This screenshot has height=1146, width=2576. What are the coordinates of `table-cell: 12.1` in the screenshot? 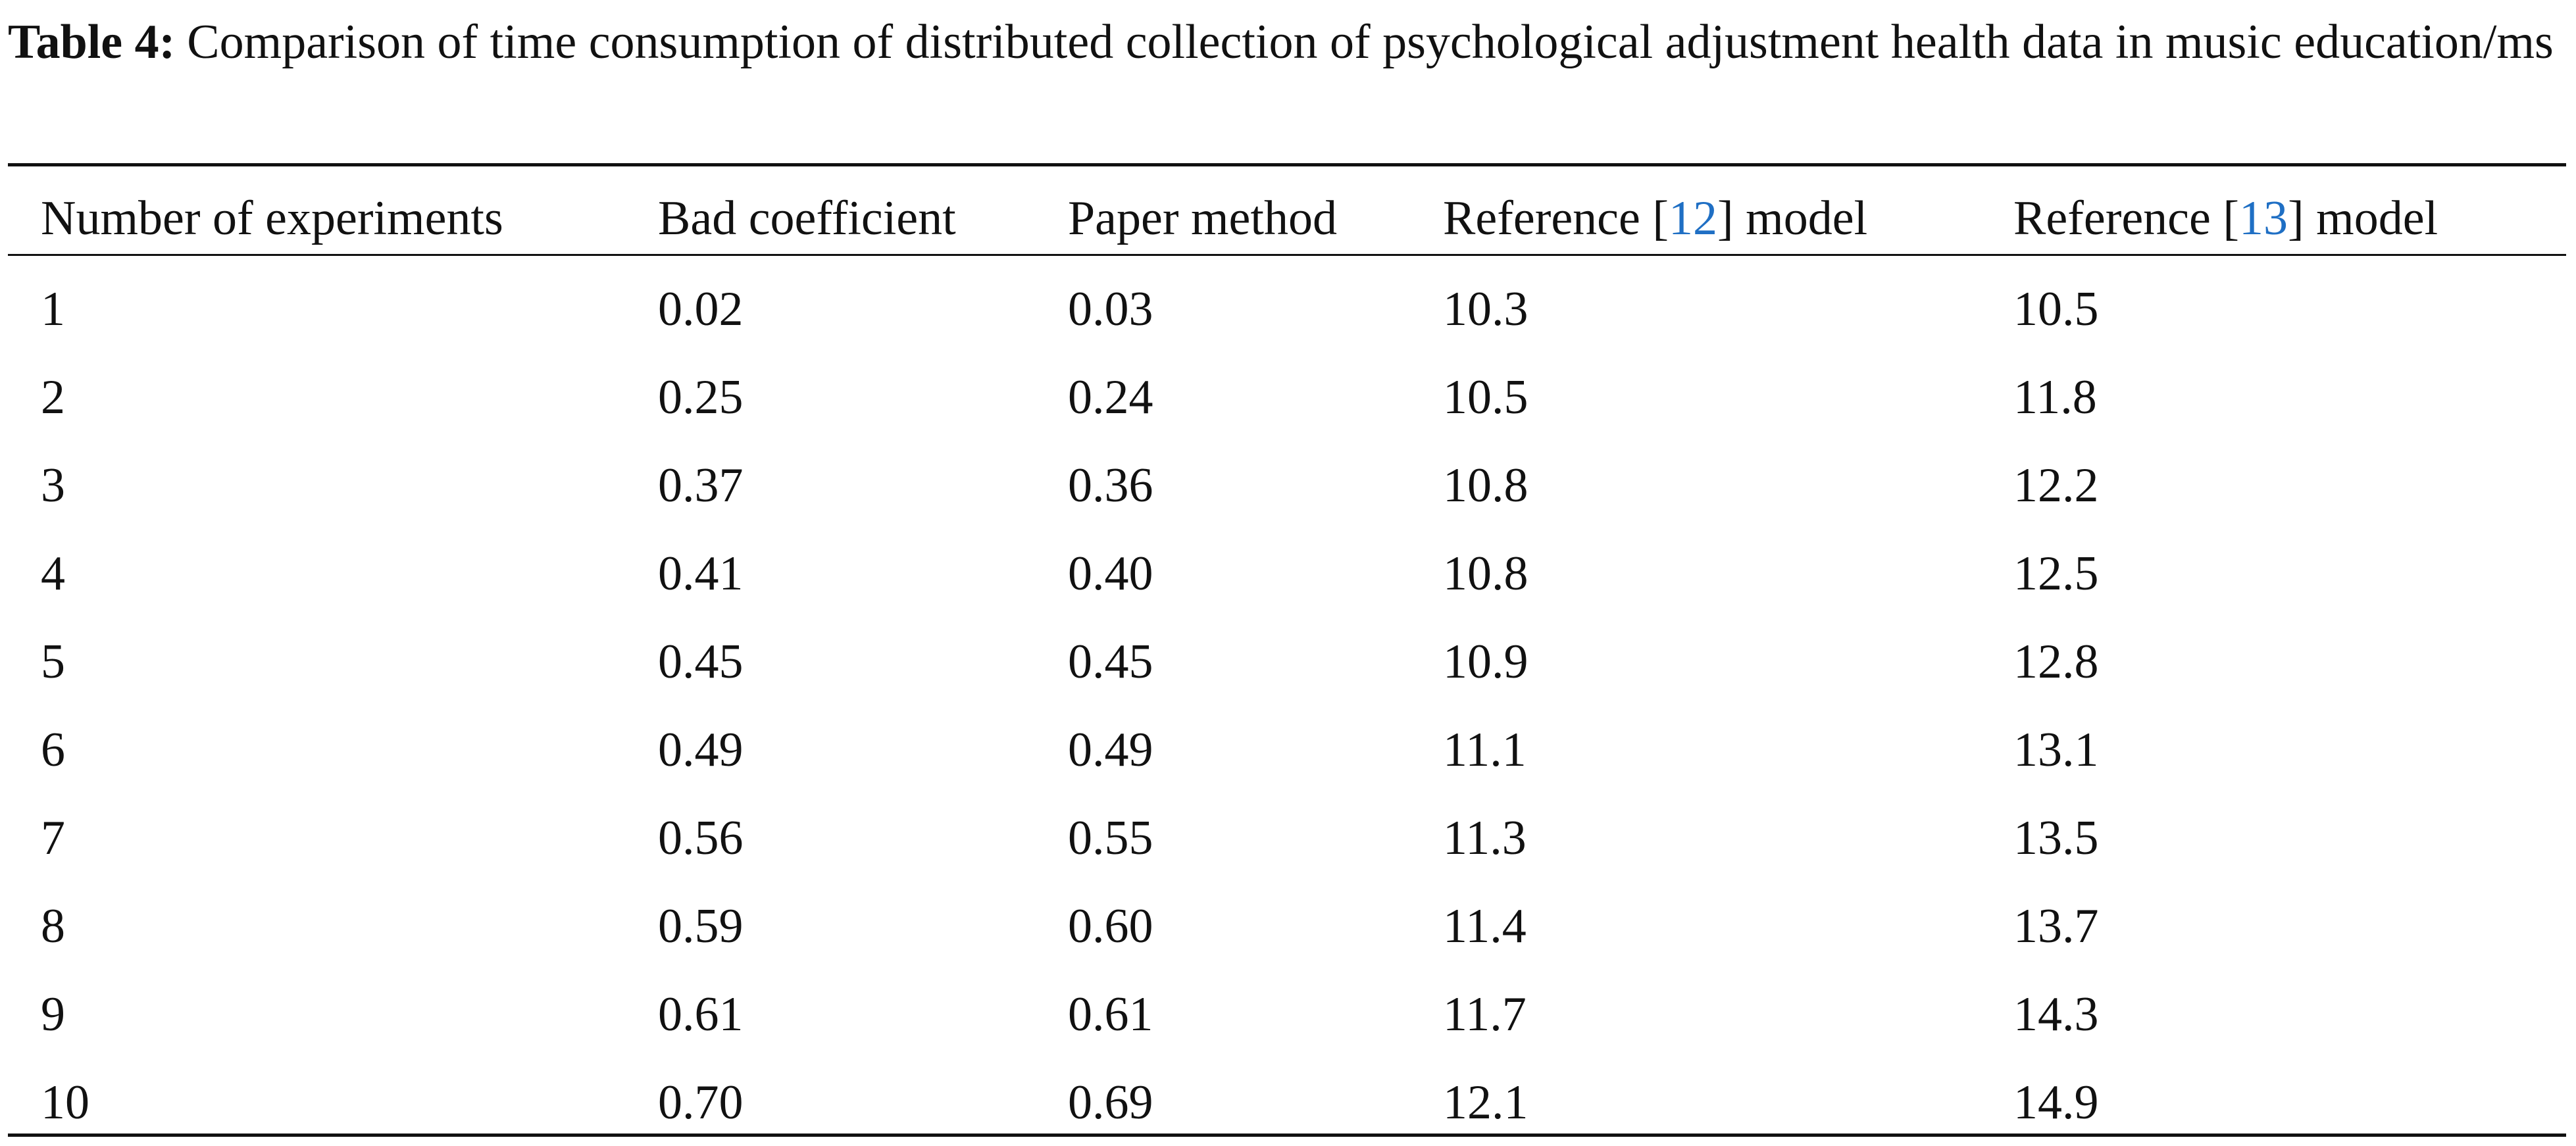 It's located at (1485, 1103).